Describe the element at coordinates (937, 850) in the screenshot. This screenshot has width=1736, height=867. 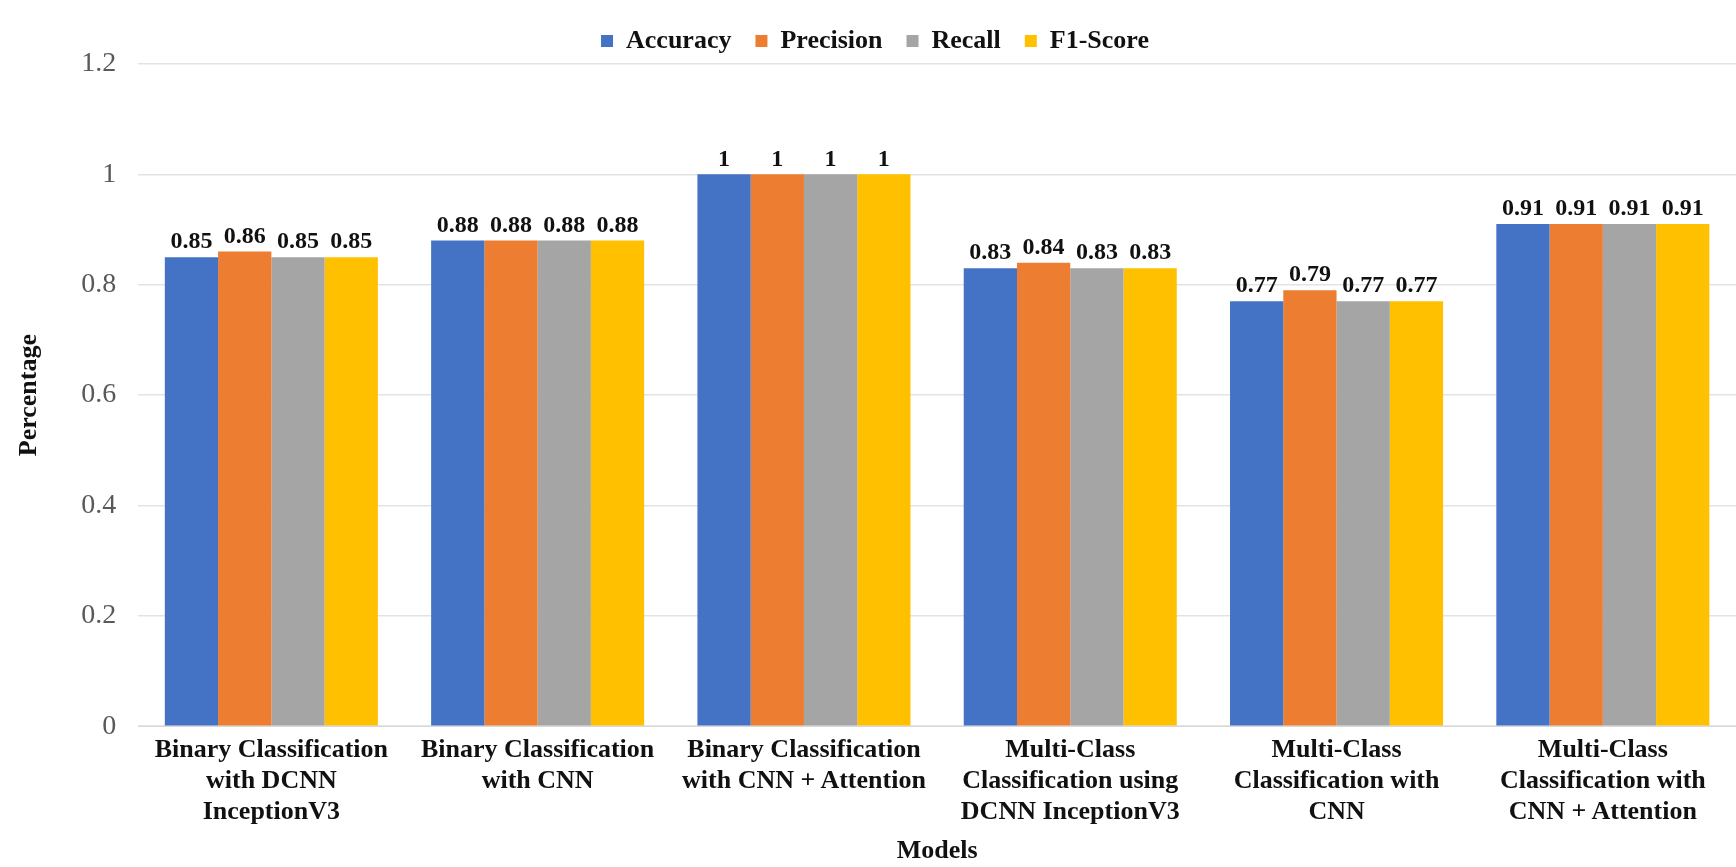
I see `x-axis-title: Models` at that location.